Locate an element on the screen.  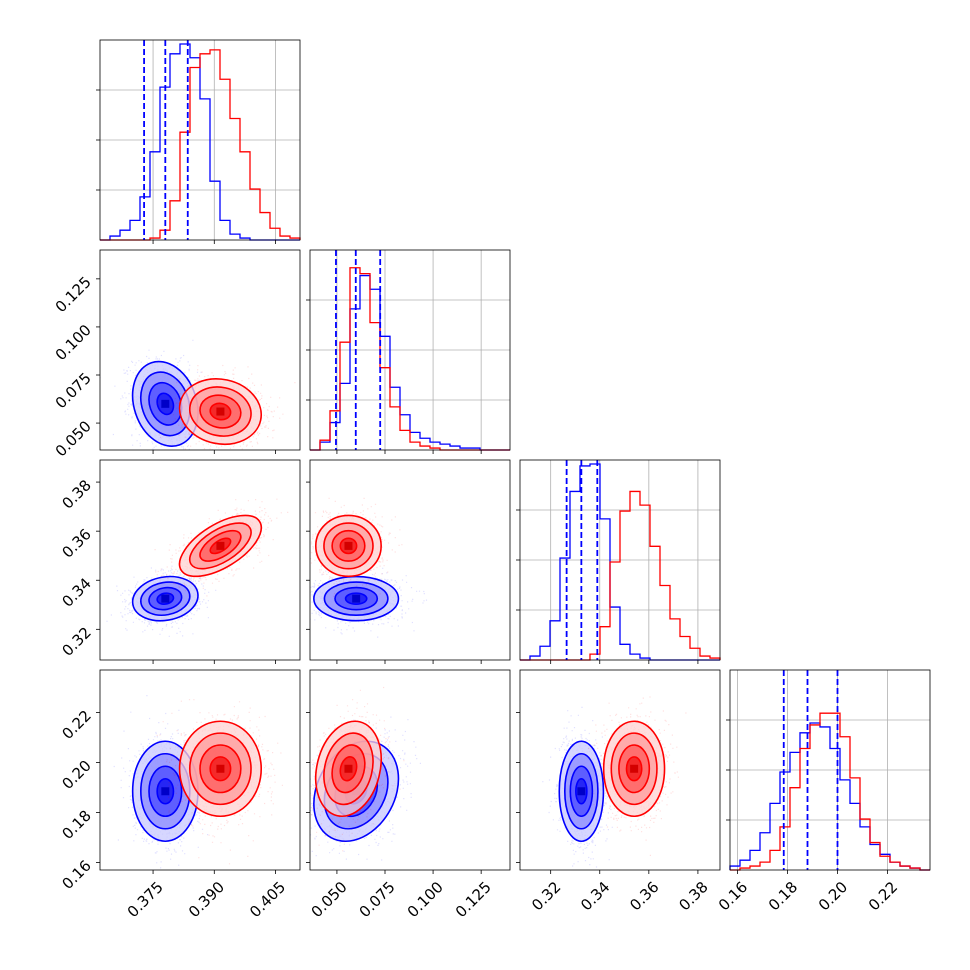
x-tick-label: 0.36 is located at coordinates (644, 896).